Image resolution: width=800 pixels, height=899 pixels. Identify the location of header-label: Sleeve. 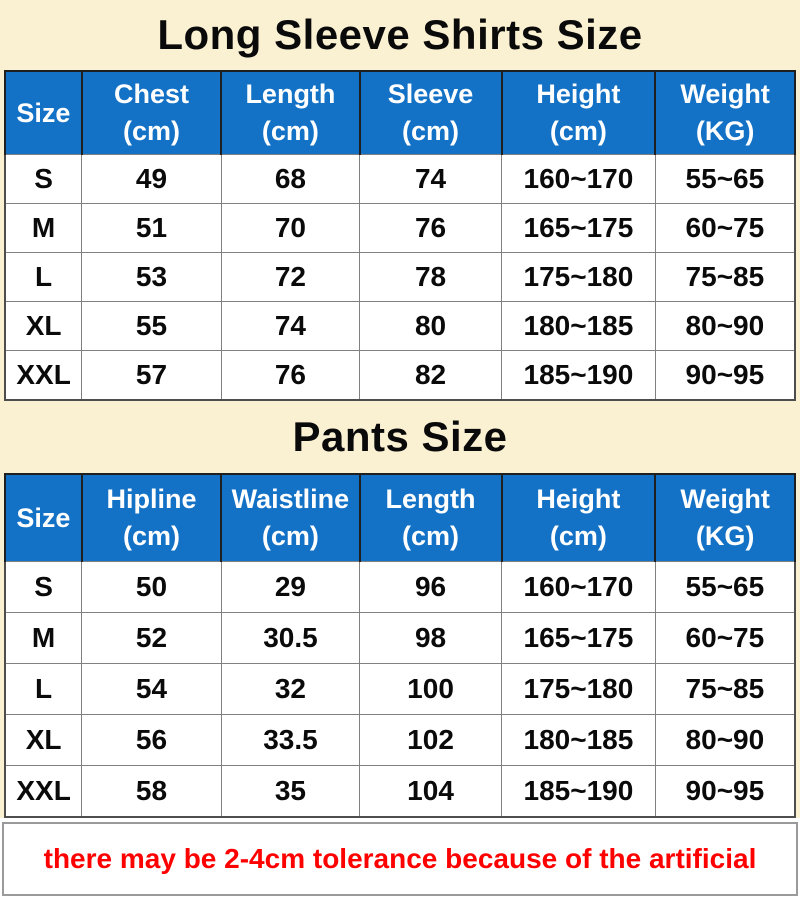
(430, 94).